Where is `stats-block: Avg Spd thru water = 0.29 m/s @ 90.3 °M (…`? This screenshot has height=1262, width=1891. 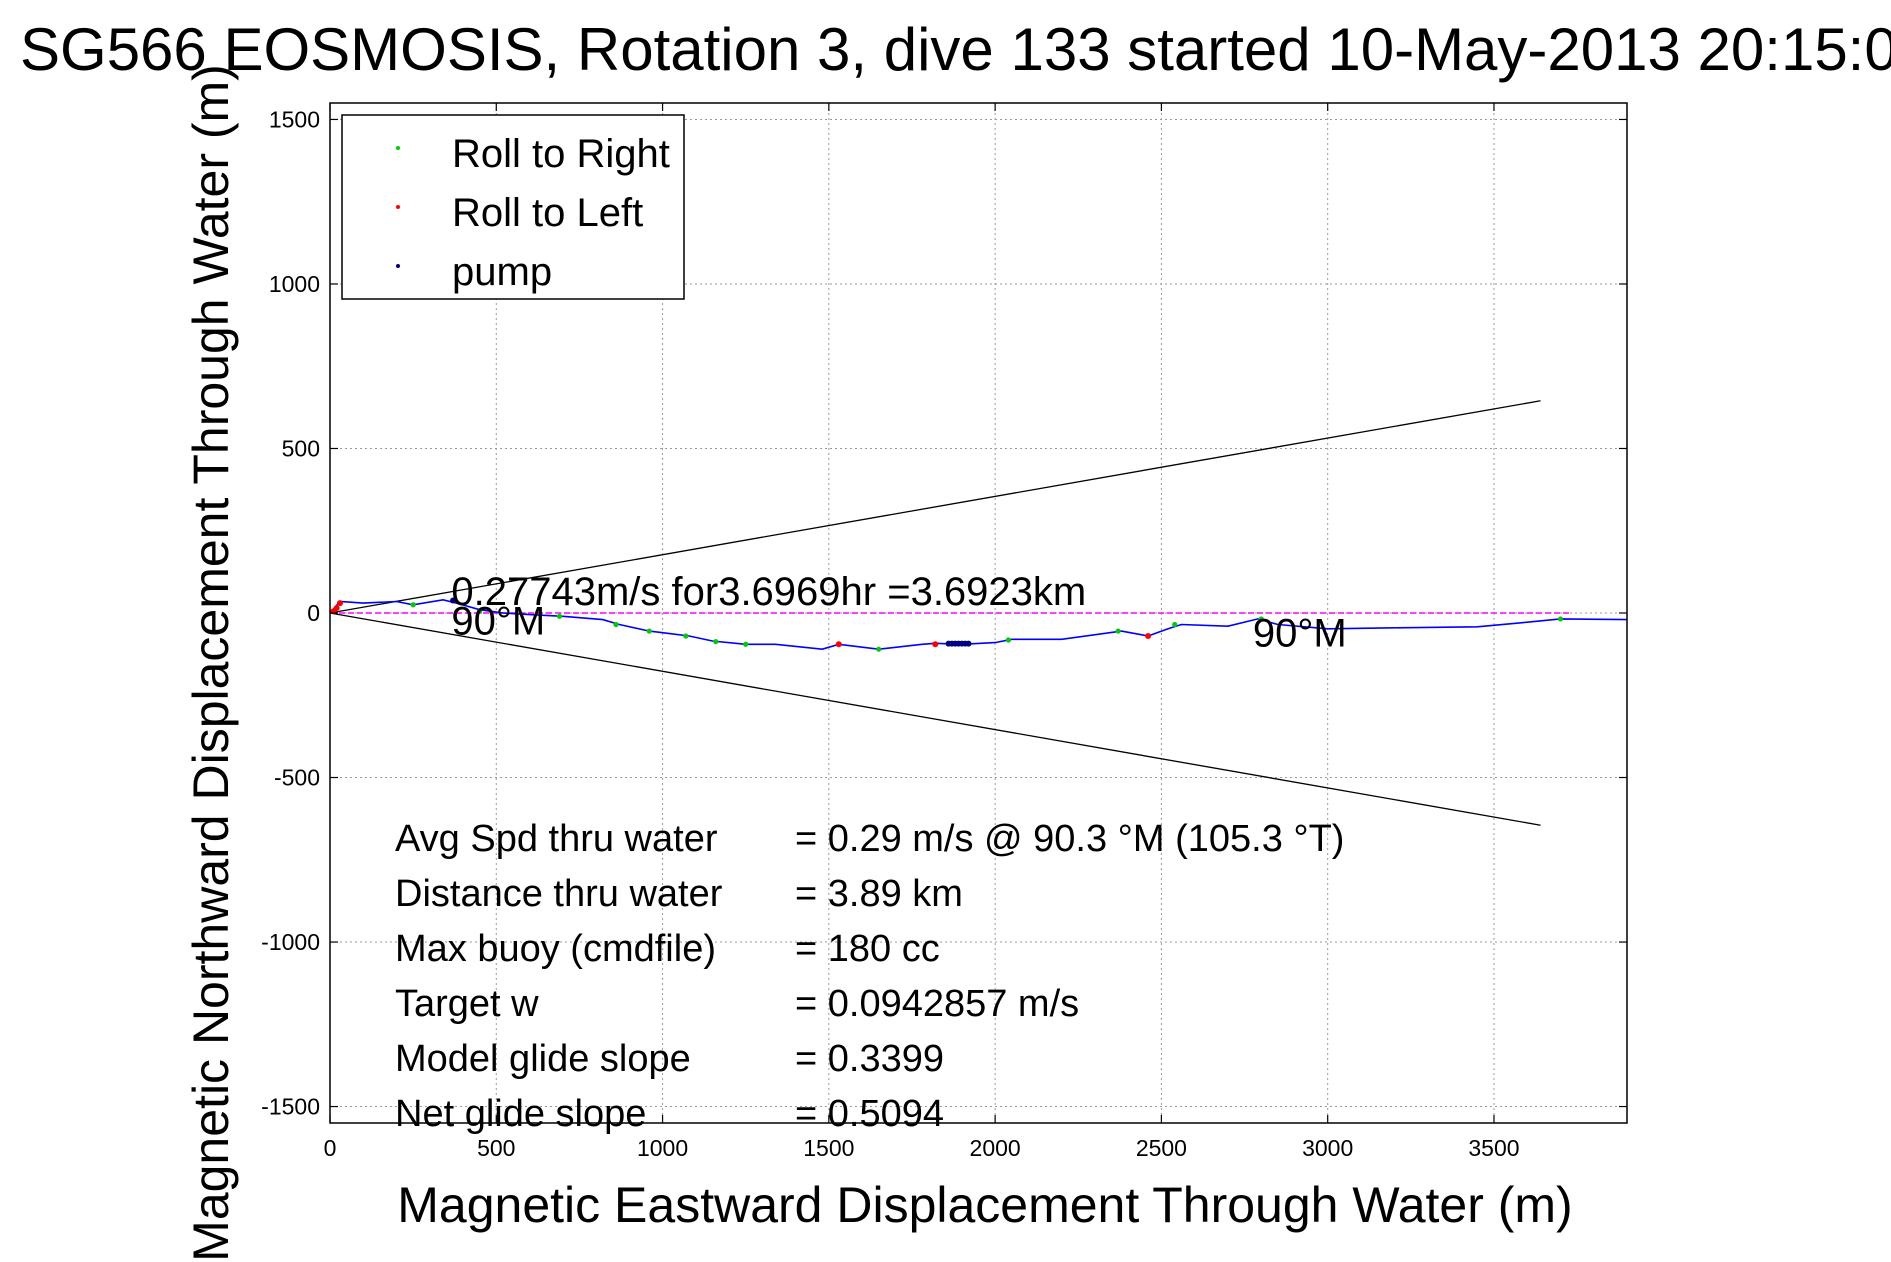
stats-block: Avg Spd thru water = 0.29 m/s @ 90.3 °M (… is located at coordinates (869, 976).